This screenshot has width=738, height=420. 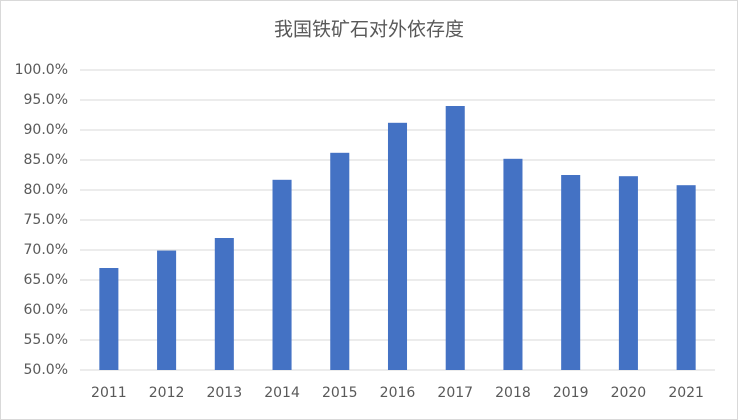 What do you see at coordinates (455, 393) in the screenshot?
I see `x-tick-label: 2017` at bounding box center [455, 393].